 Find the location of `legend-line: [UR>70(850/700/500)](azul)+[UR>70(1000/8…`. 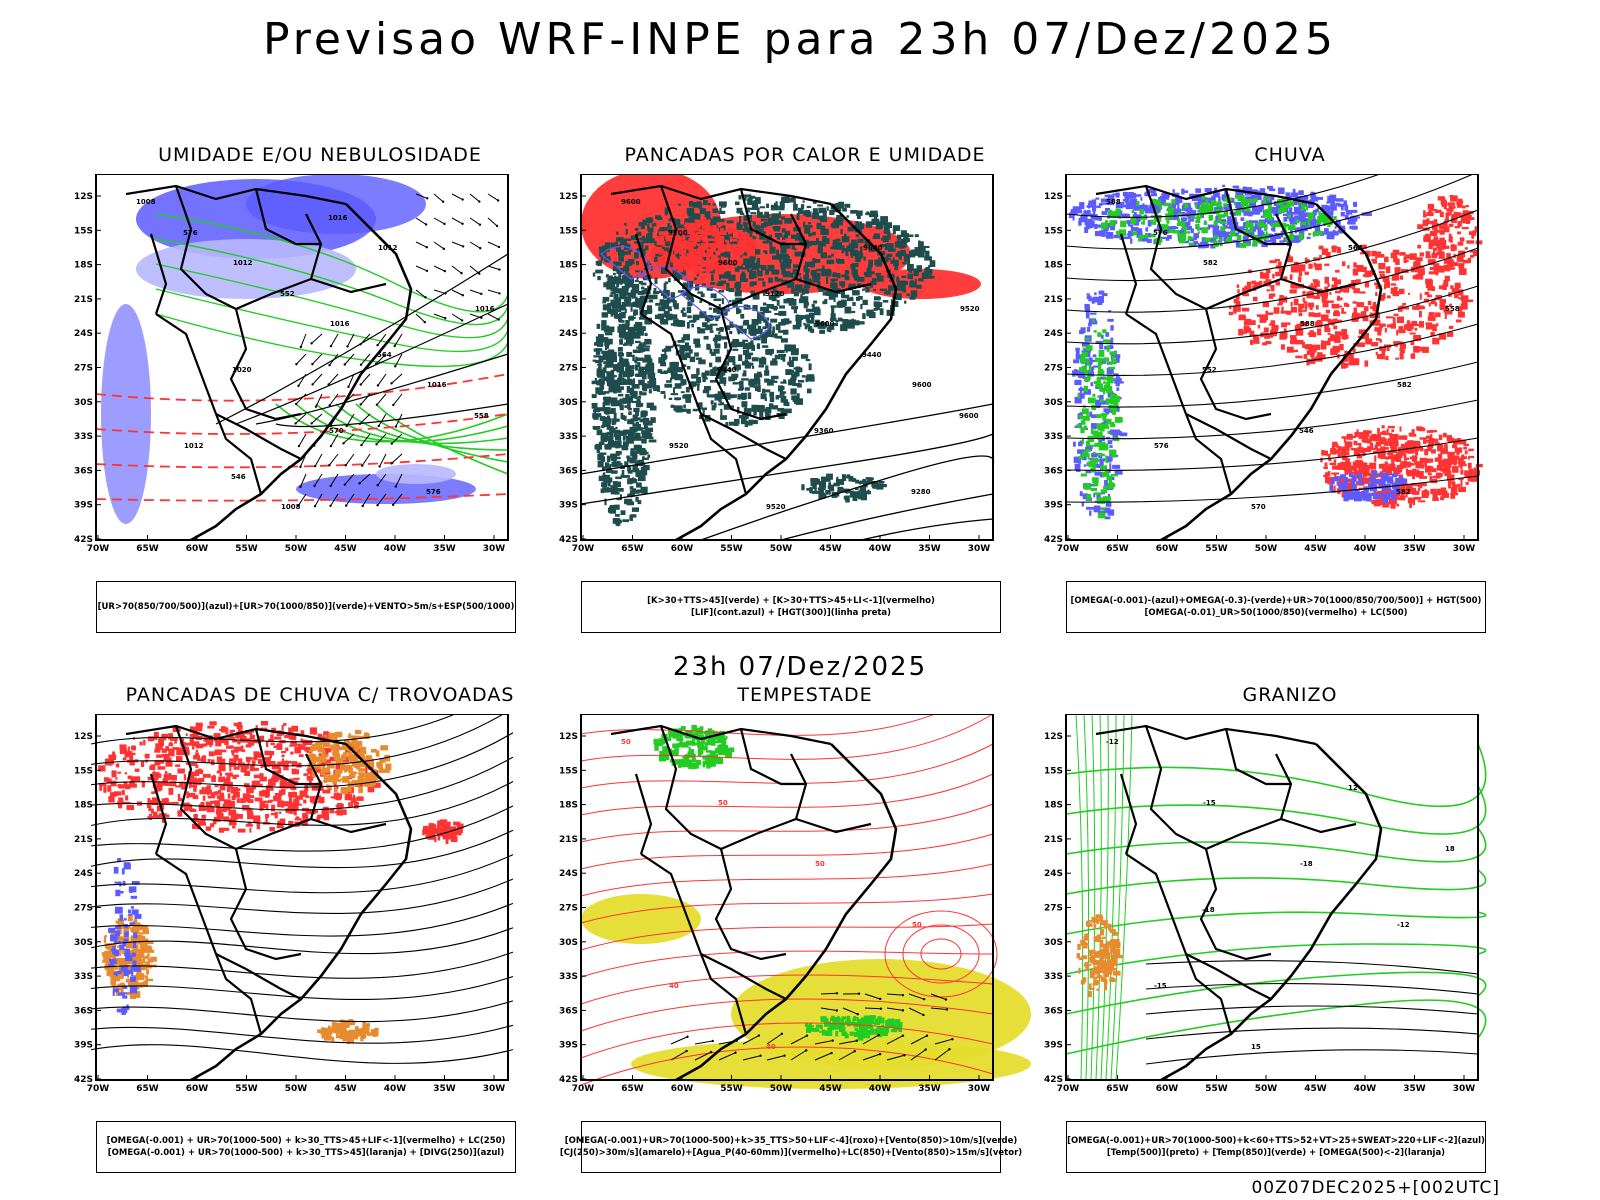

legend-line: [UR>70(850/700/500)](azul)+[UR>70(1000/8… is located at coordinates (306, 607).